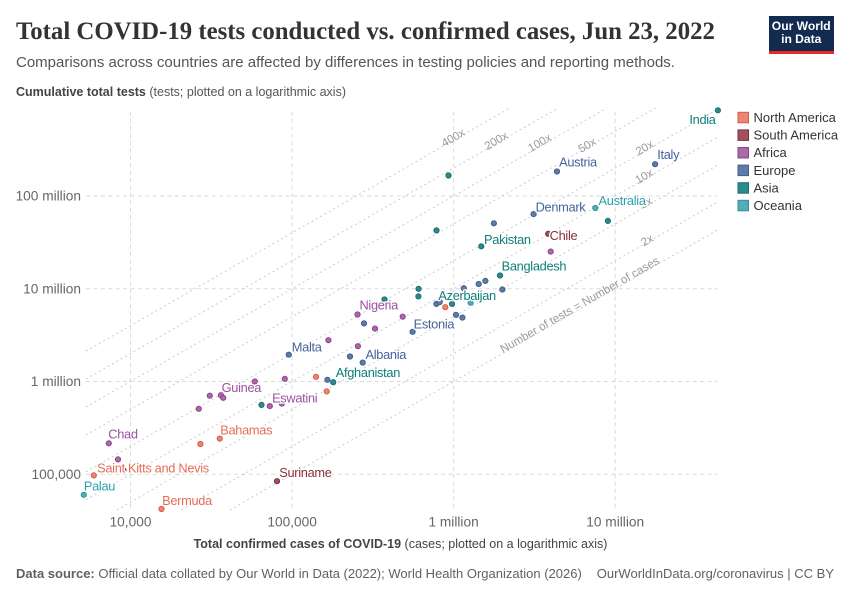 This screenshot has width=850, height=600. Describe the element at coordinates (623, 200) in the screenshot. I see `svg-text: Australia` at that location.